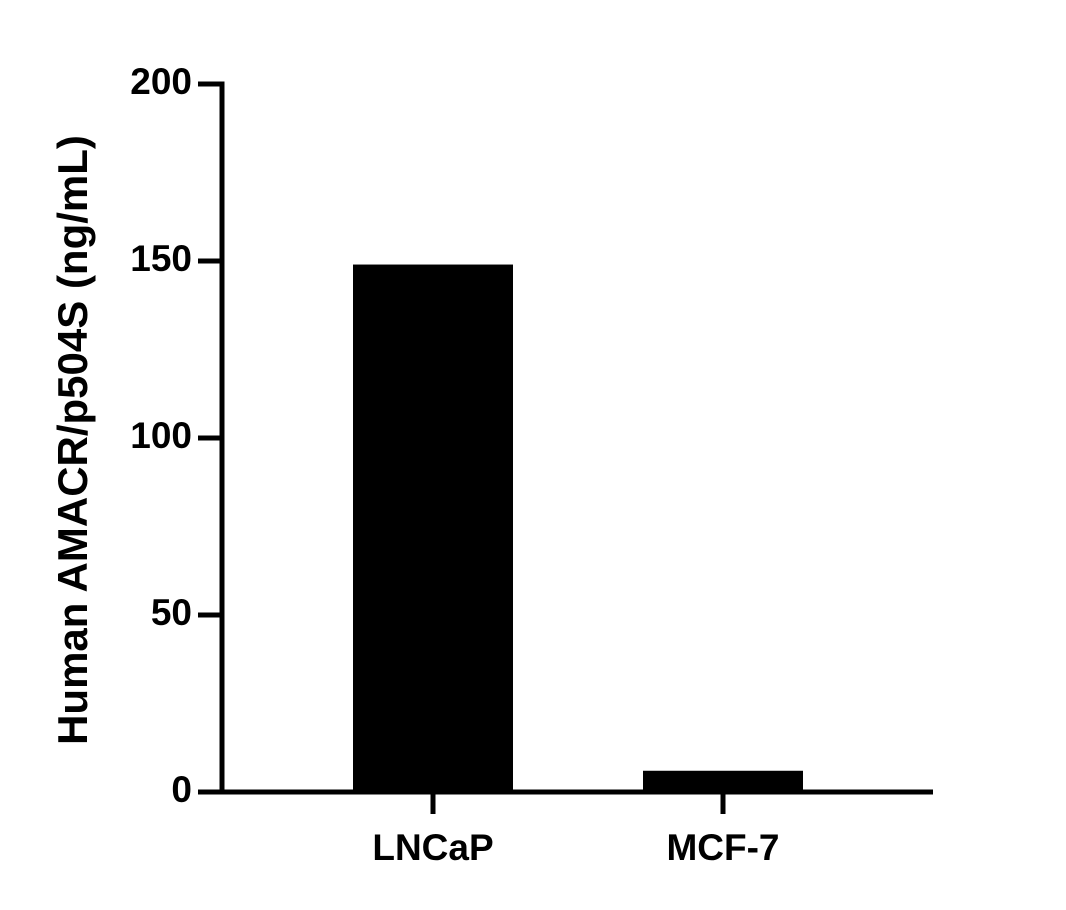  Describe the element at coordinates (161, 81) in the screenshot. I see `y-tick-label: 200` at that location.